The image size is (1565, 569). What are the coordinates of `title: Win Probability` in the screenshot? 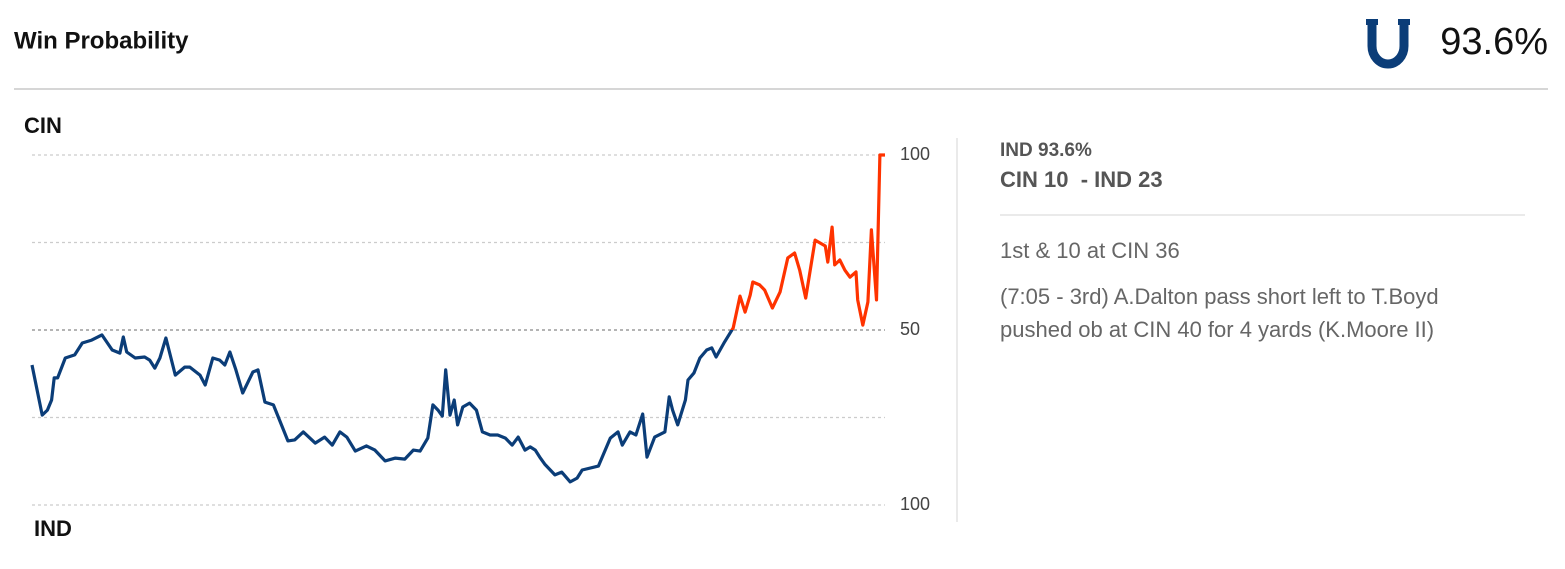 It's located at (101, 40).